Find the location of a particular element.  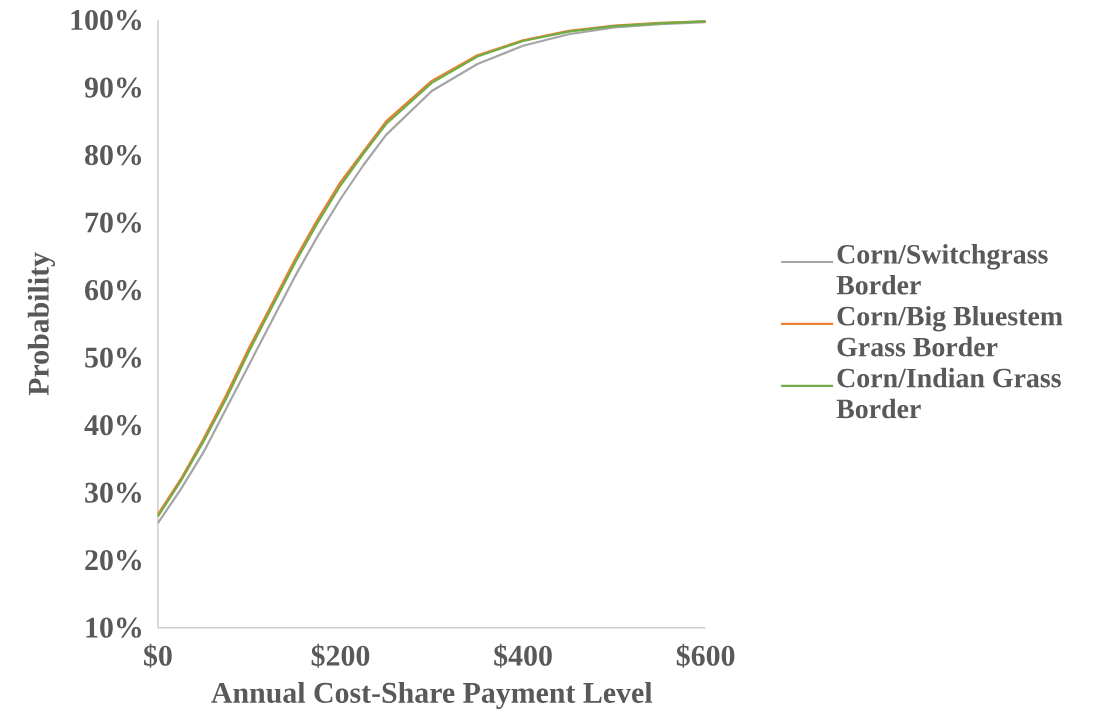

y-tick-label: 30% is located at coordinates (113, 492).